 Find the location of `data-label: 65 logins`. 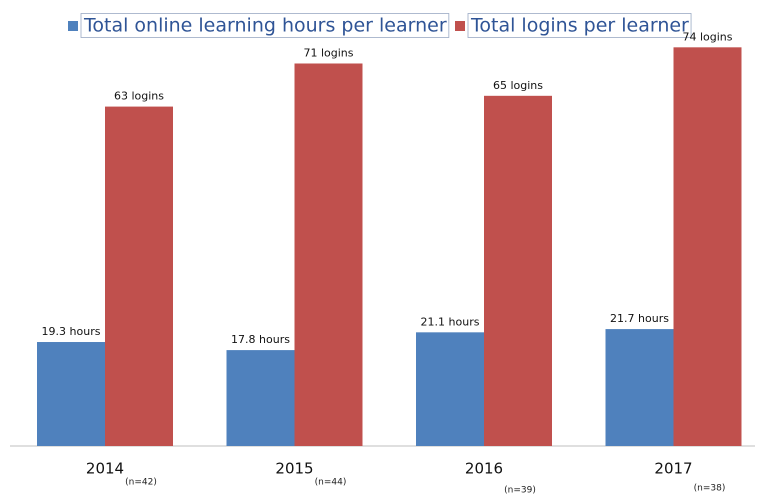

data-label: 65 logins is located at coordinates (518, 85).